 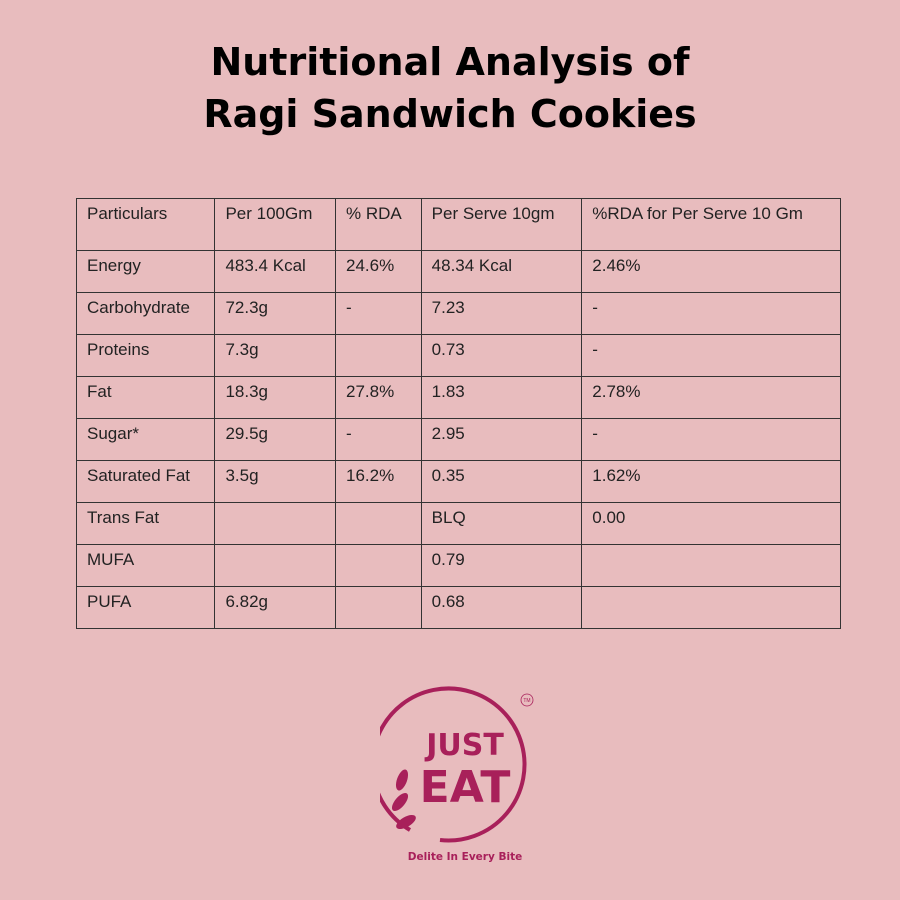 What do you see at coordinates (145, 565) in the screenshot?
I see `table-cell: MUFA` at bounding box center [145, 565].